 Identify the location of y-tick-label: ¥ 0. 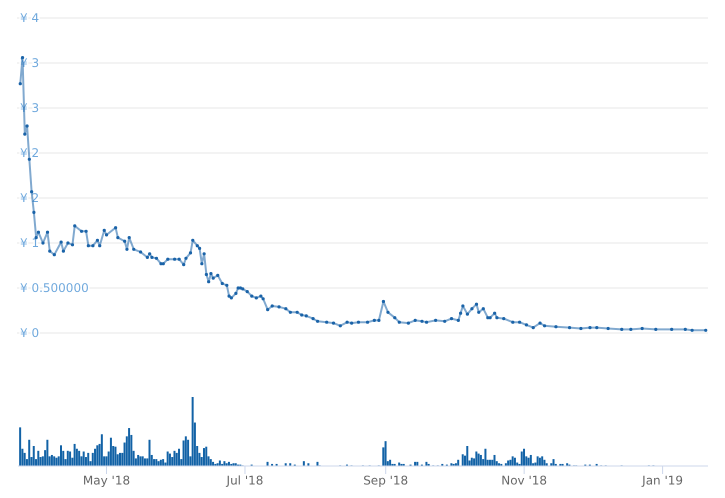
(30, 333).